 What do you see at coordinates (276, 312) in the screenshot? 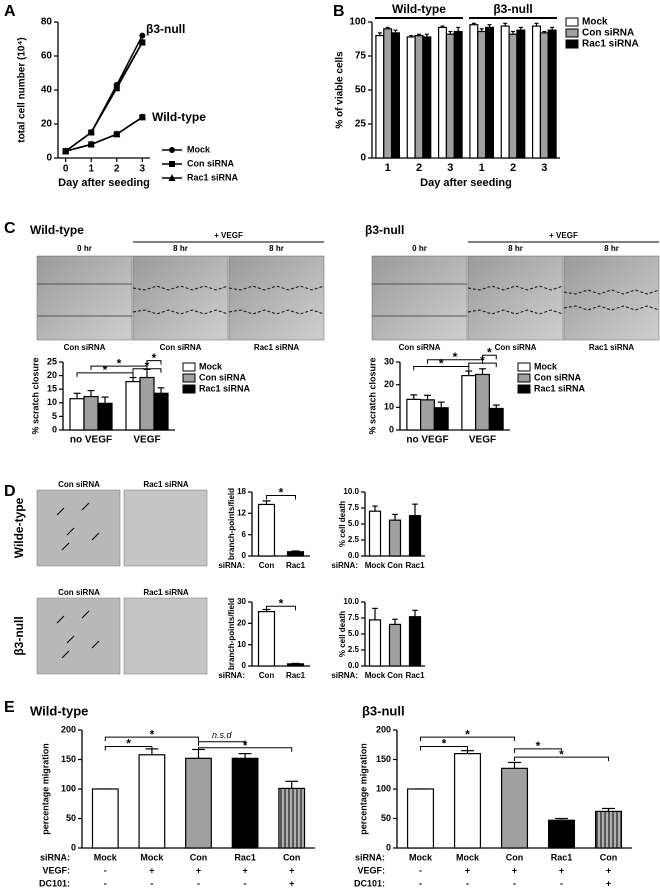
I see `scratch-front` at bounding box center [276, 312].